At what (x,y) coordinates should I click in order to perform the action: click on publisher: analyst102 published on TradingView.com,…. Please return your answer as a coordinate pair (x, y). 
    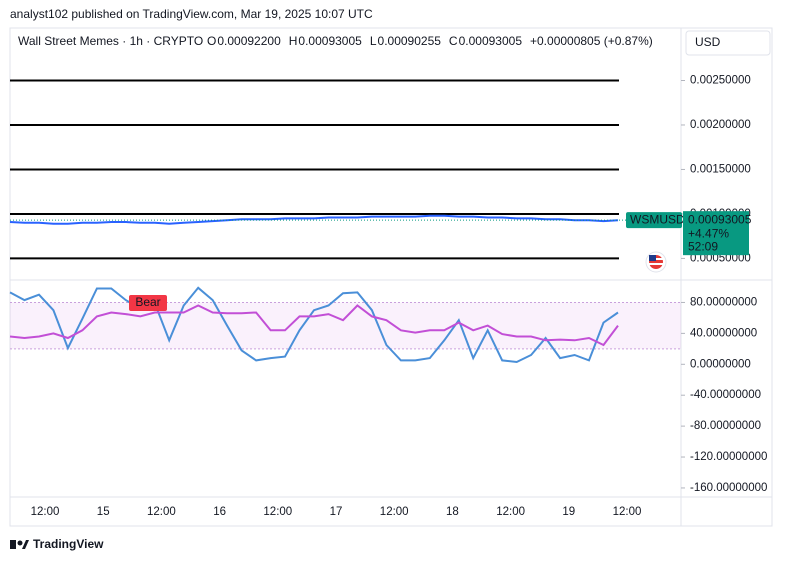
    Looking at the image, I should click on (191, 14).